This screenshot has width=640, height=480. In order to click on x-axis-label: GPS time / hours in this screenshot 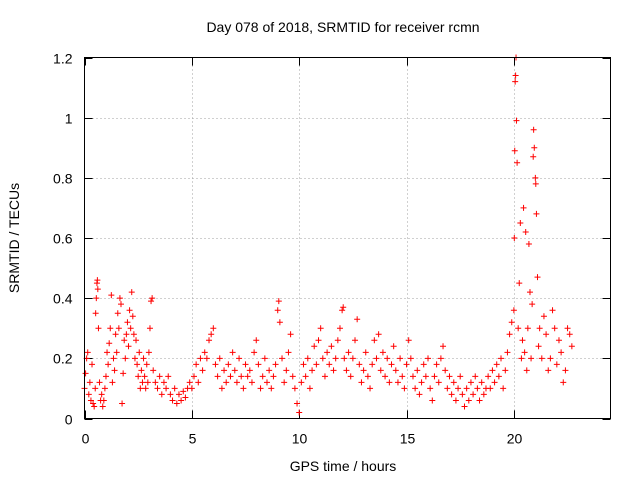, I will do `click(343, 466)`.